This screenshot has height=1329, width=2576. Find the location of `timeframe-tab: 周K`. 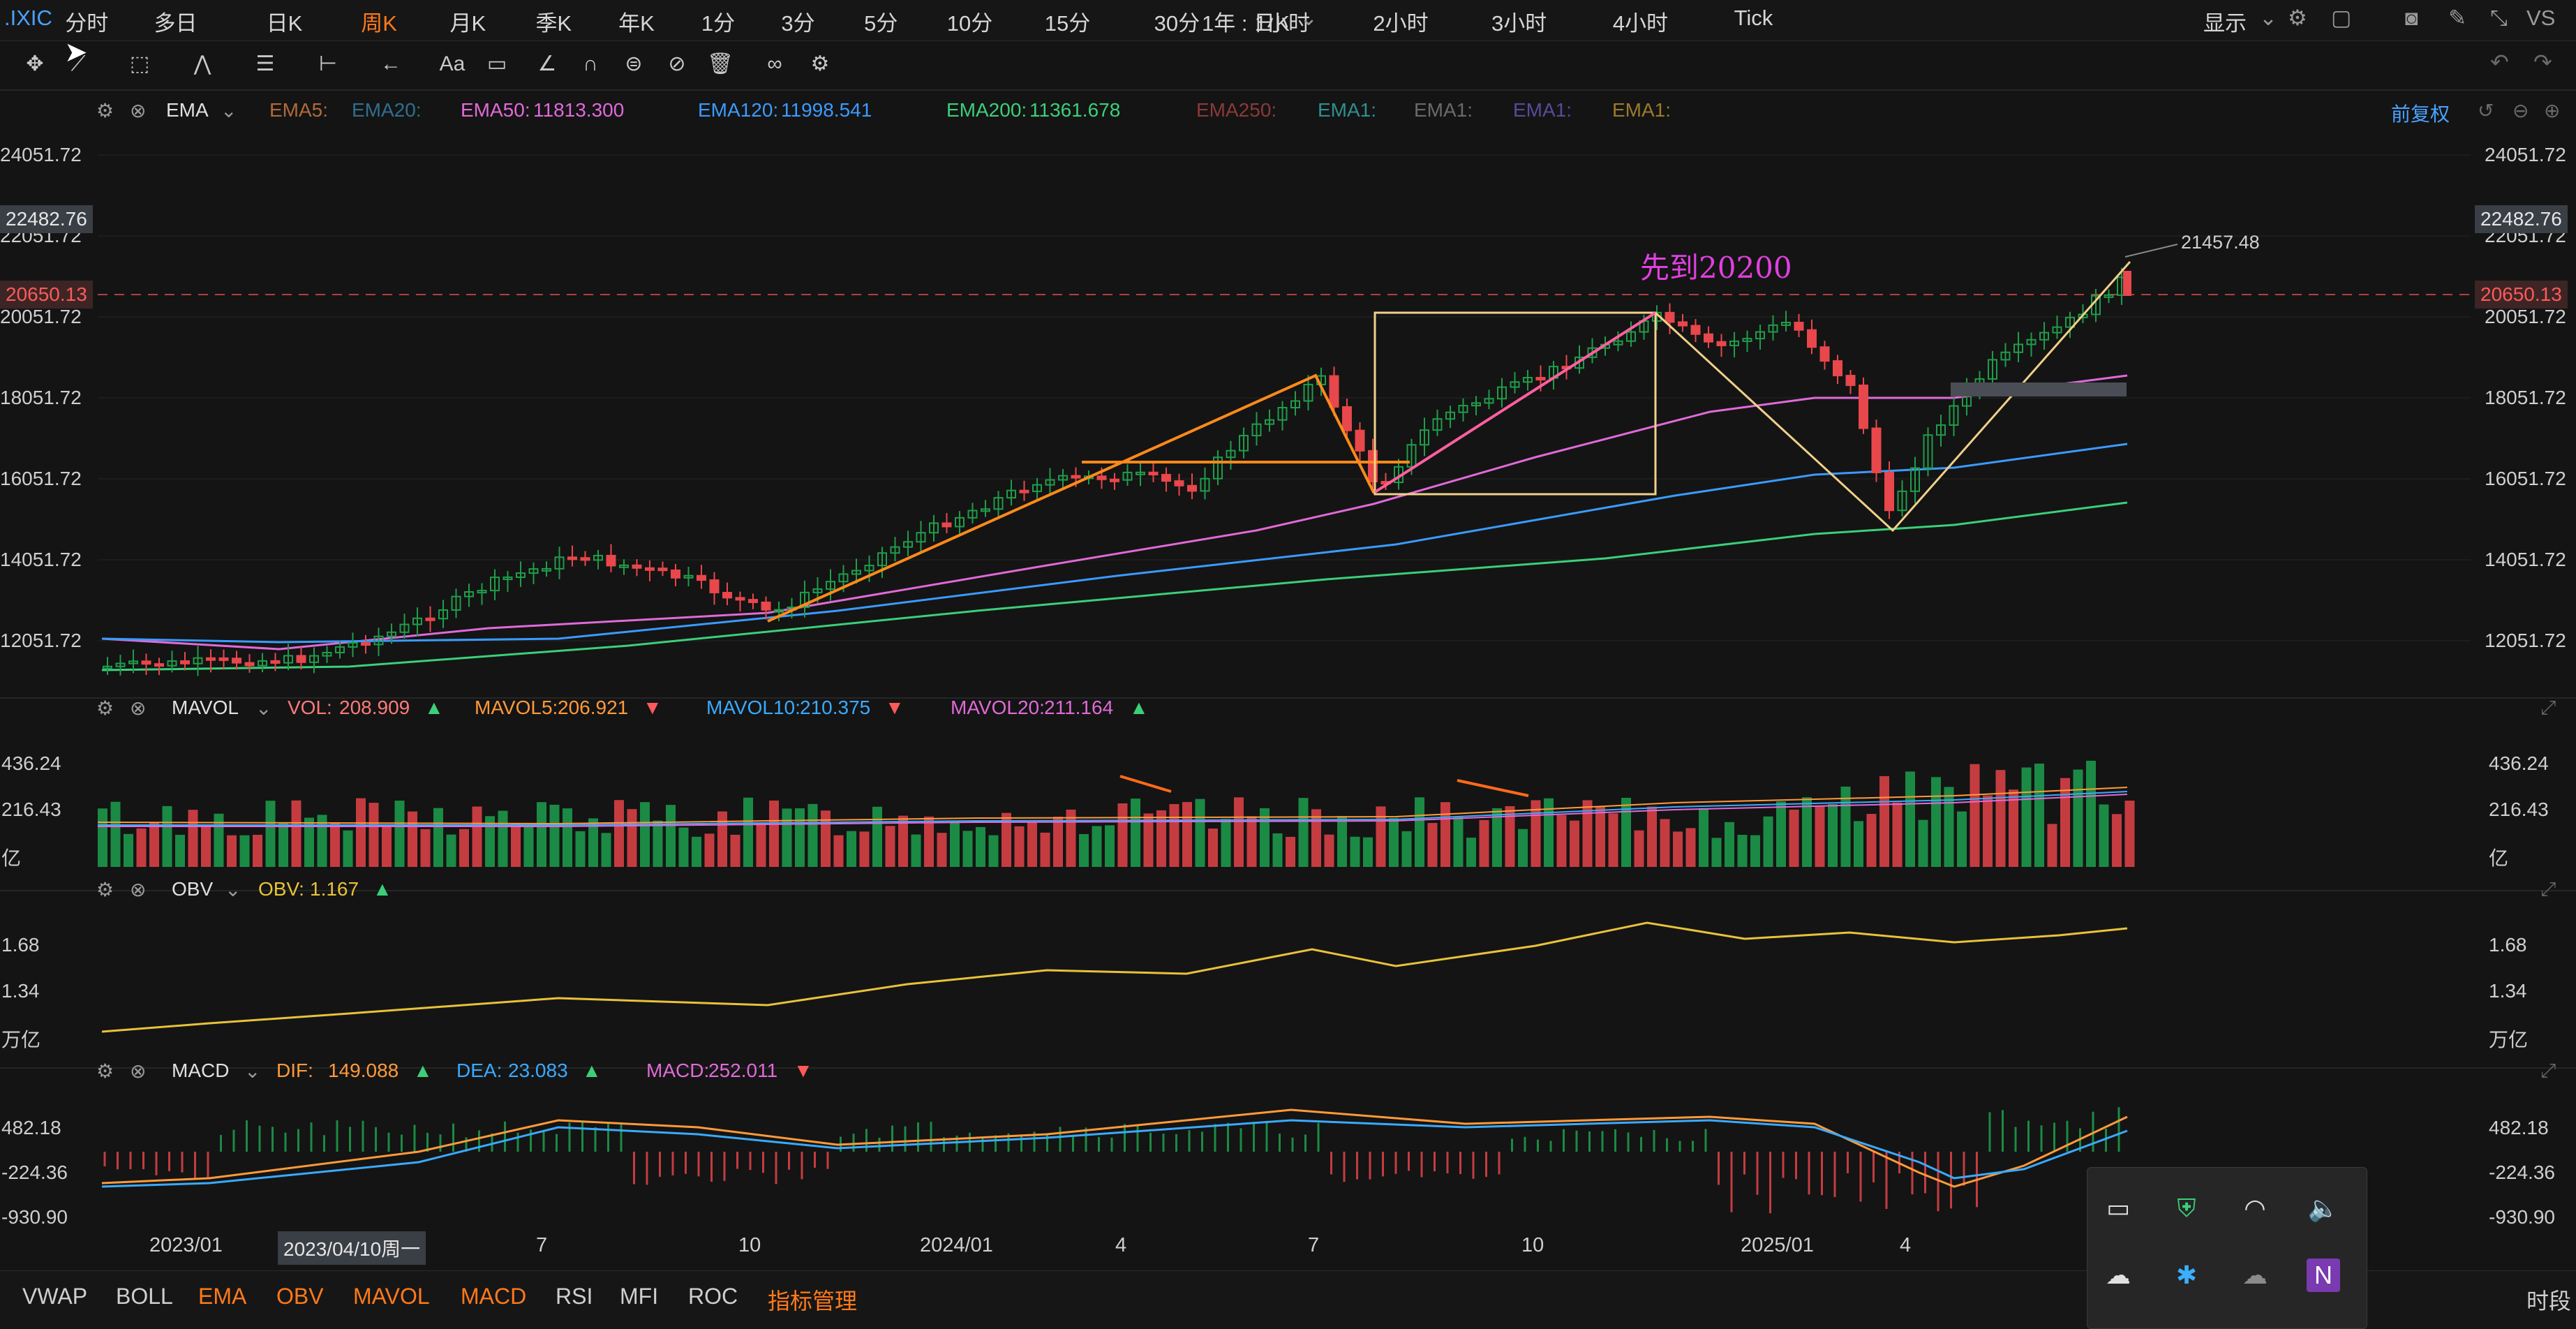

timeframe-tab: 周K is located at coordinates (379, 23).